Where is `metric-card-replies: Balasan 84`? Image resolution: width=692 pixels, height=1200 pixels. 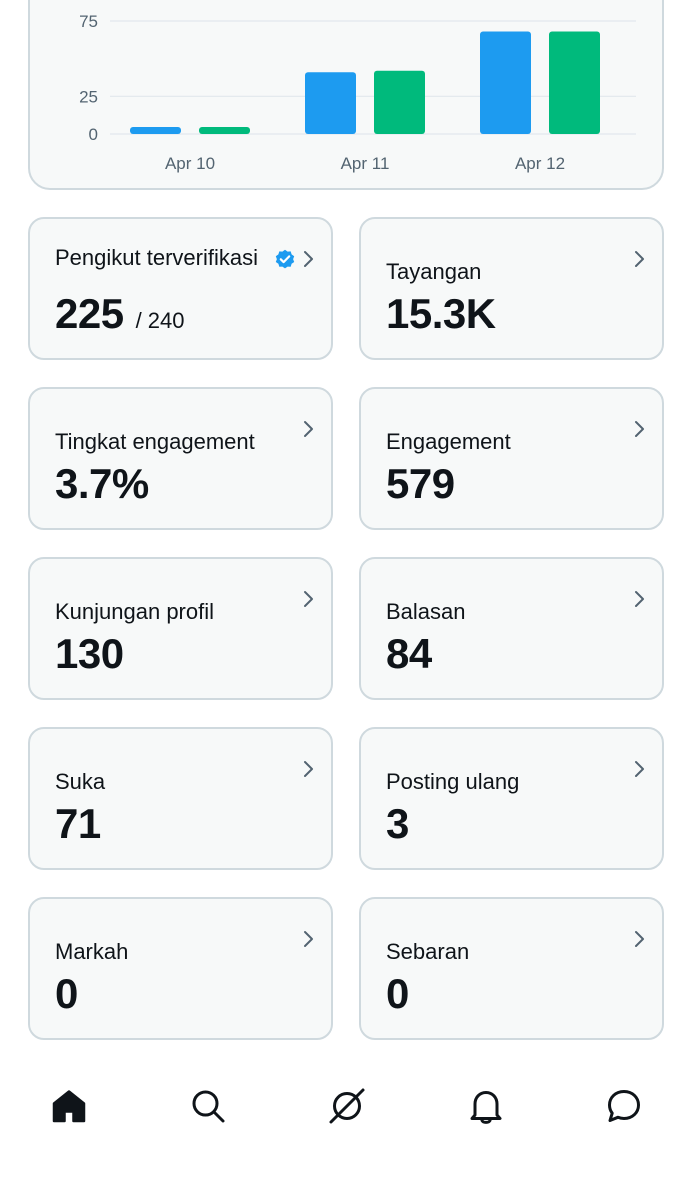 metric-card-replies: Balasan 84 is located at coordinates (511, 628).